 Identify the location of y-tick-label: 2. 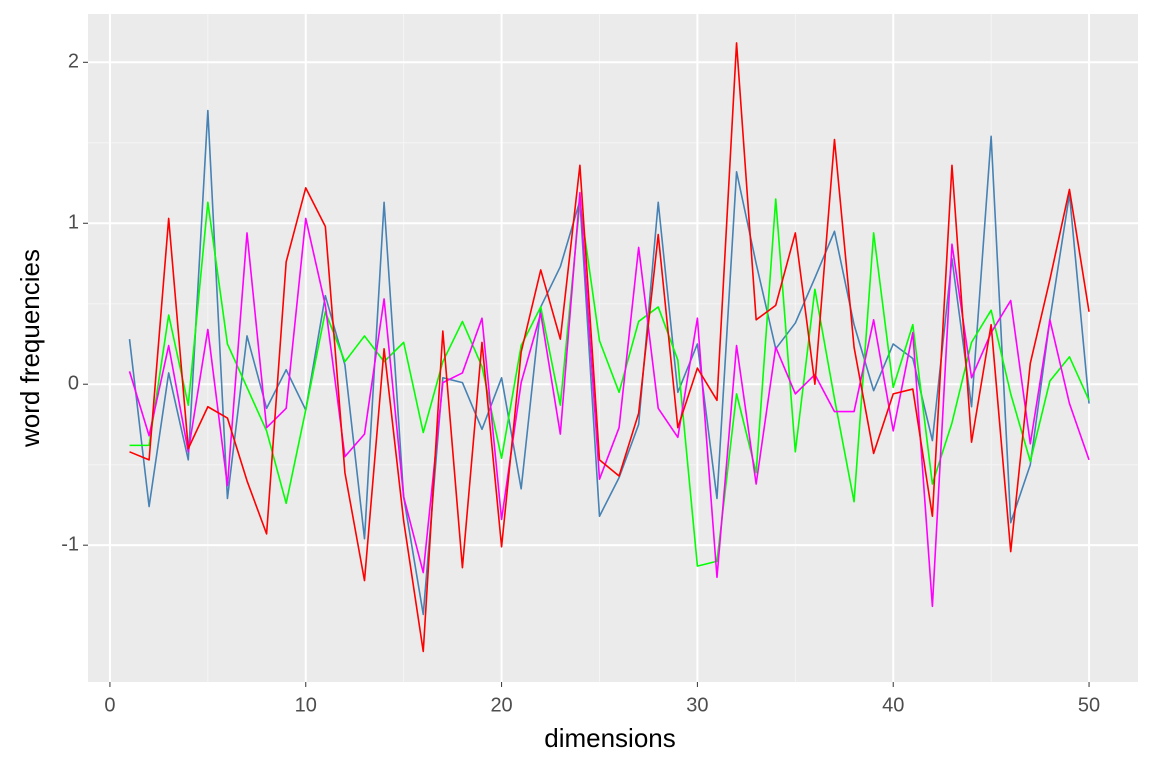
(73, 62).